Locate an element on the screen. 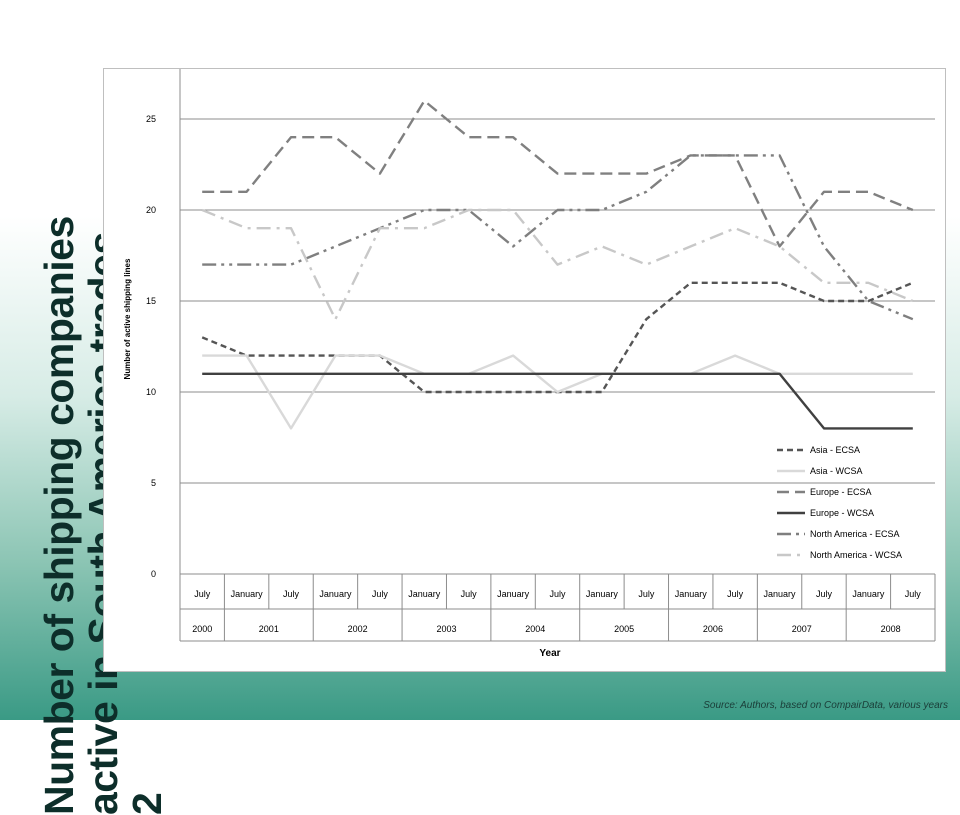  legend-label: Europe - WCSA is located at coordinates (842, 513).